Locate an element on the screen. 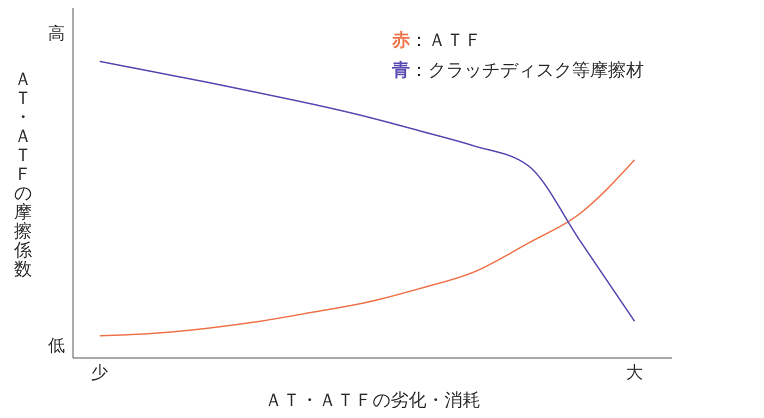 Image resolution: width=764 pixels, height=418 pixels. text: 青：クラッチディスク等摩擦材 is located at coordinates (518, 71).